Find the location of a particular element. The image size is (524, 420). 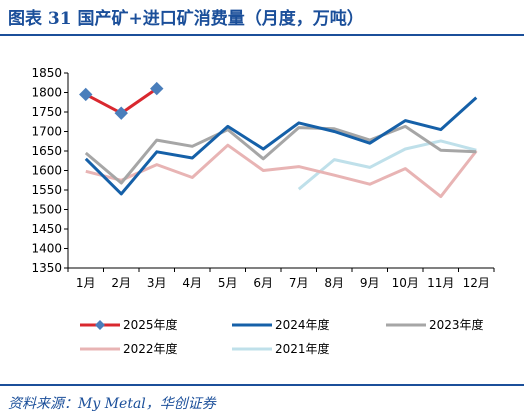

legend-label: 2021年度 is located at coordinates (302, 348).